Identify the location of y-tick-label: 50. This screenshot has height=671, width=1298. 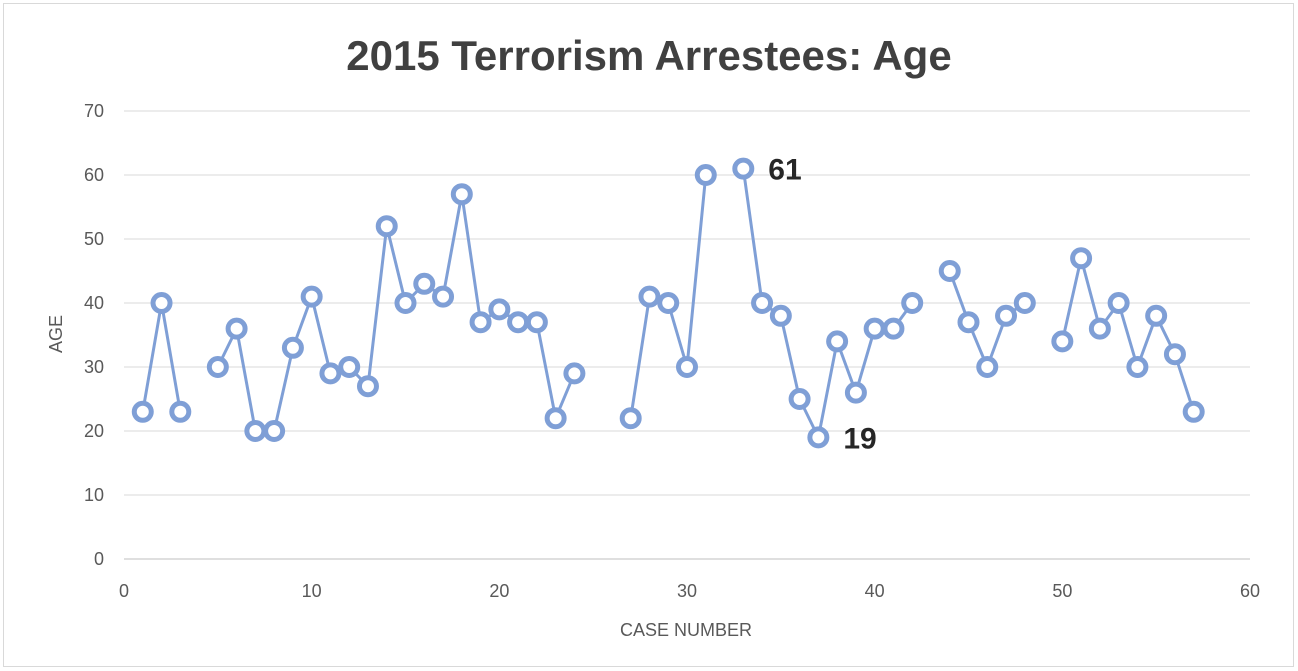
(94, 239).